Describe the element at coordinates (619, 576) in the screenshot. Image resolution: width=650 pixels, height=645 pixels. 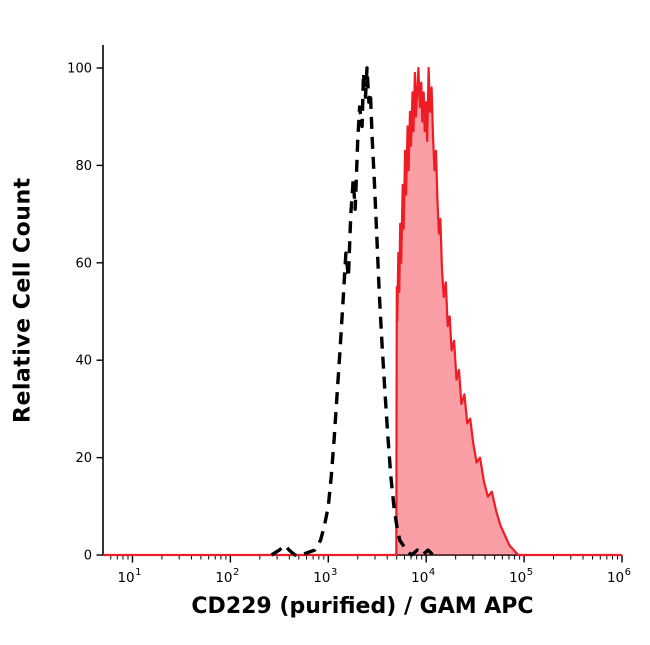
I see `x-tick-label: 10⁶` at that location.